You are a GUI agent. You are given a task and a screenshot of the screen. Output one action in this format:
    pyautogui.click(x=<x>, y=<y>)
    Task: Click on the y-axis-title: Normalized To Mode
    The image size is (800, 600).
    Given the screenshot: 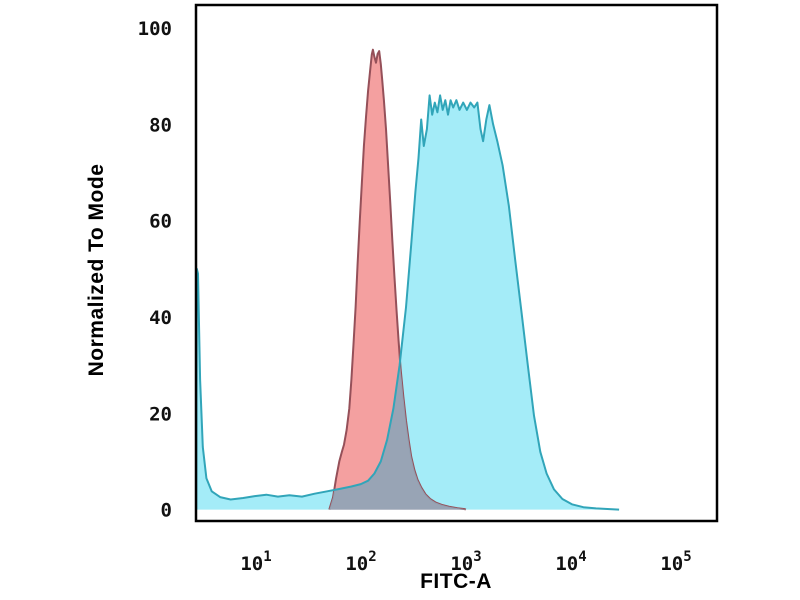 What is the action you would take?
    pyautogui.click(x=96, y=270)
    